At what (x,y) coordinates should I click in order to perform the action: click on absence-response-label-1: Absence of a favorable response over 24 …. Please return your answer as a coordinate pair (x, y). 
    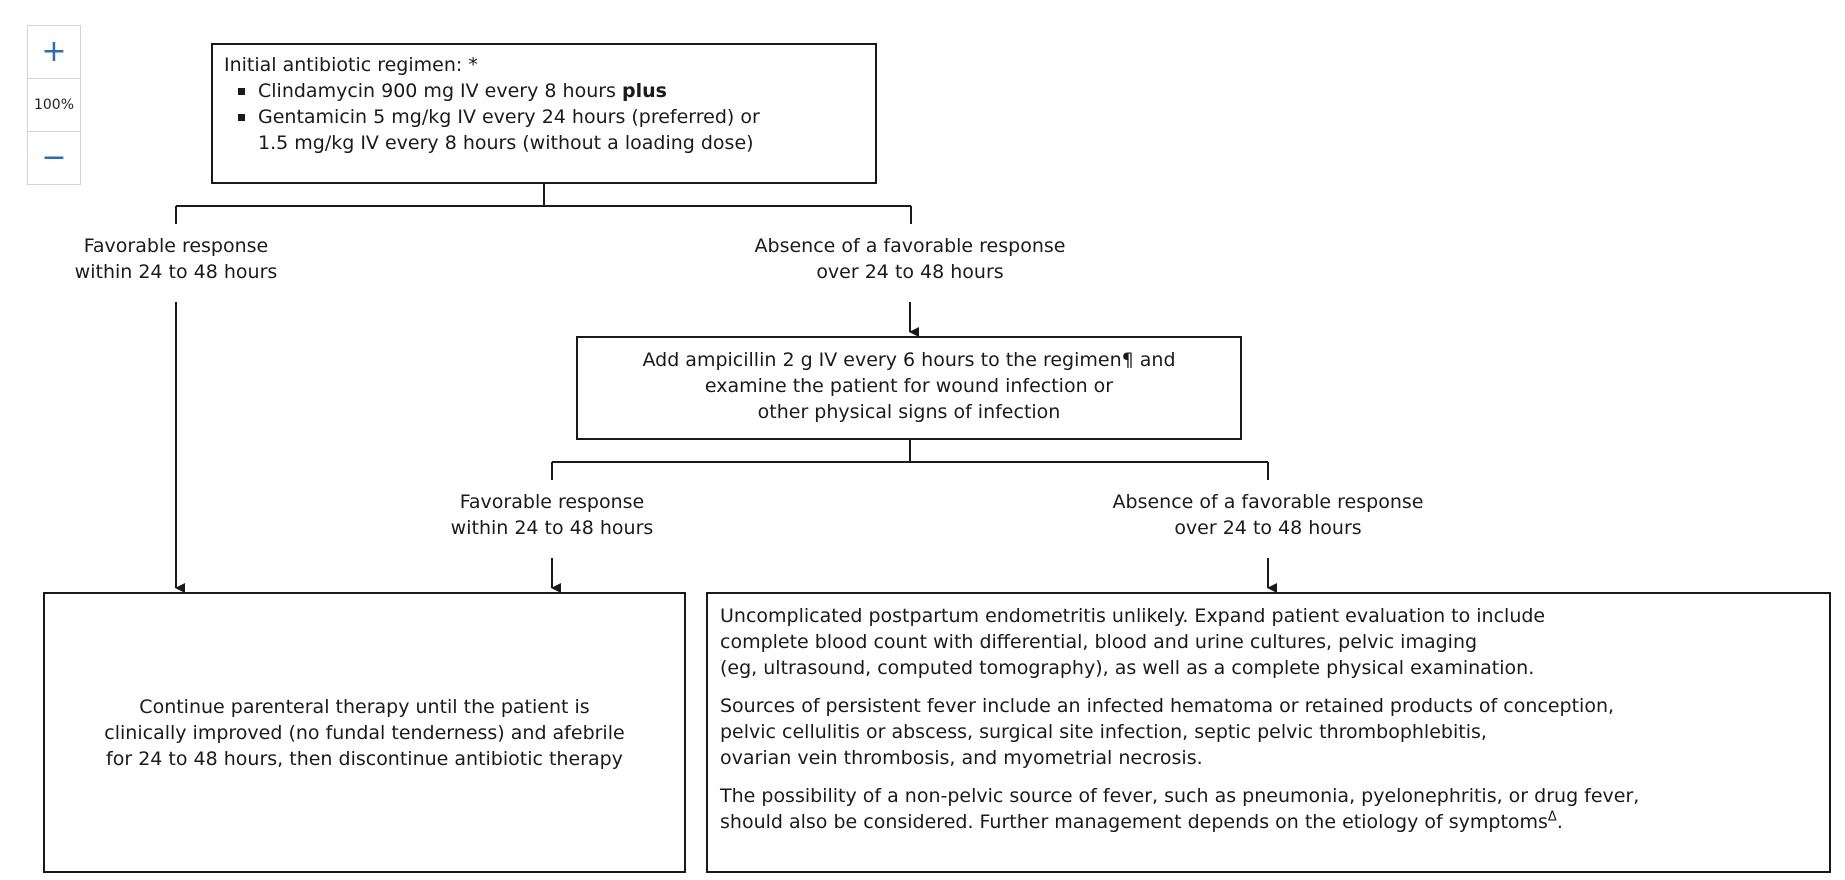
    Looking at the image, I should click on (910, 259).